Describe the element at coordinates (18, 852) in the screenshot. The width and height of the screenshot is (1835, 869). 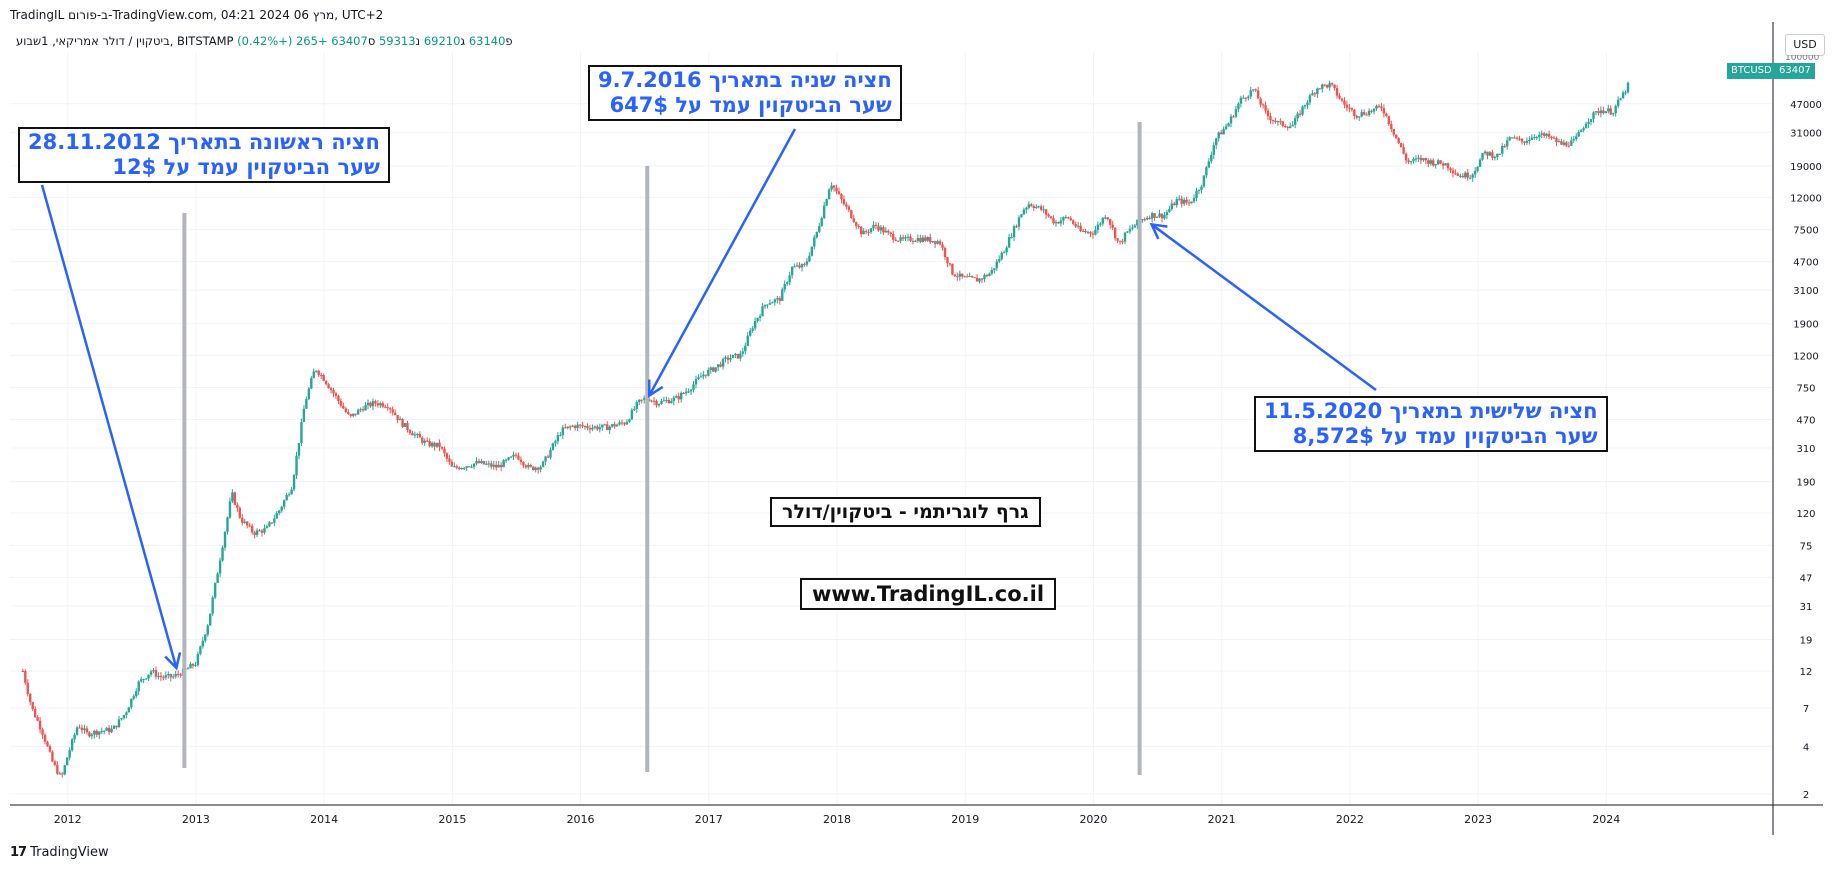
I see `tradingview-logo-icon: 17` at that location.